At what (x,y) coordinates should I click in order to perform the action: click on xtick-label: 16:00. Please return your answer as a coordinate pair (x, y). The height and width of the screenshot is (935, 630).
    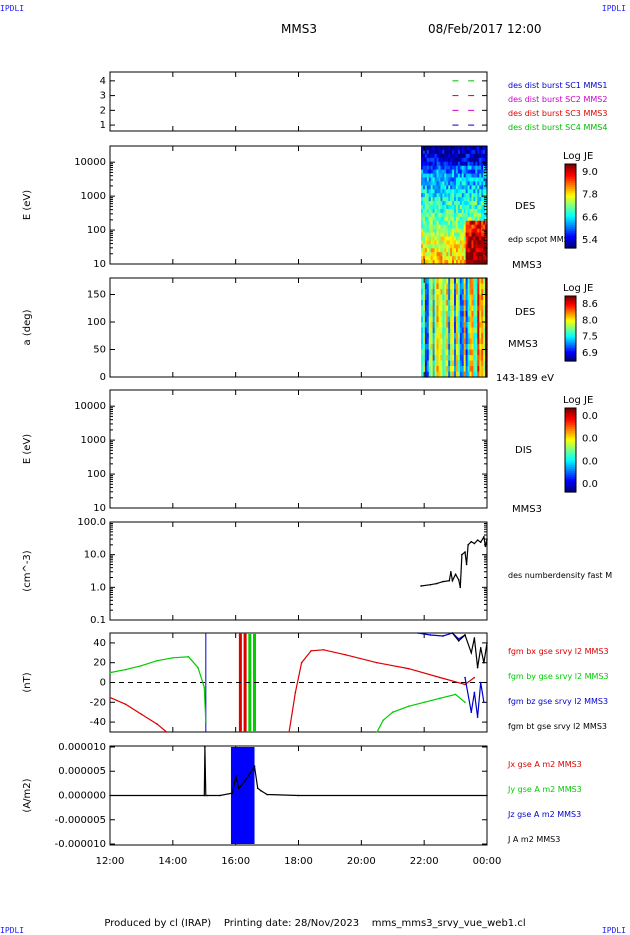
    Looking at the image, I should click on (235, 861).